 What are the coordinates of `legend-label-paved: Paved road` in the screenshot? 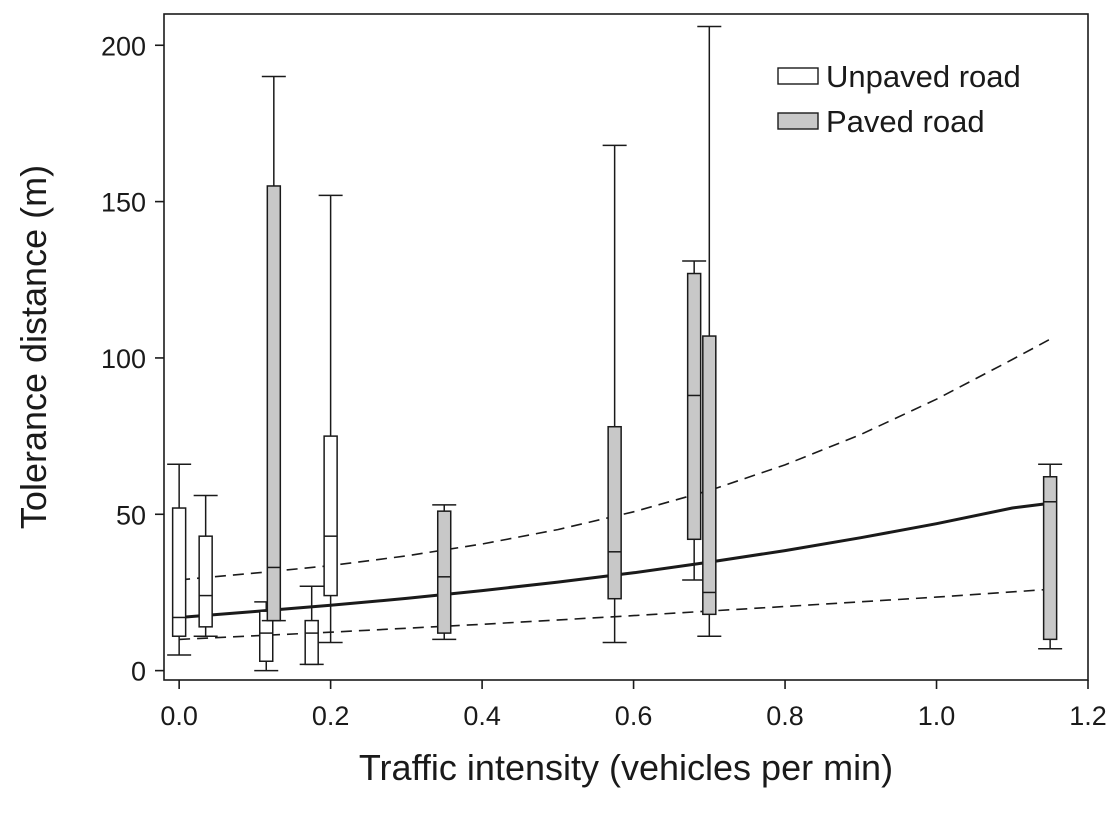 It's located at (905, 121).